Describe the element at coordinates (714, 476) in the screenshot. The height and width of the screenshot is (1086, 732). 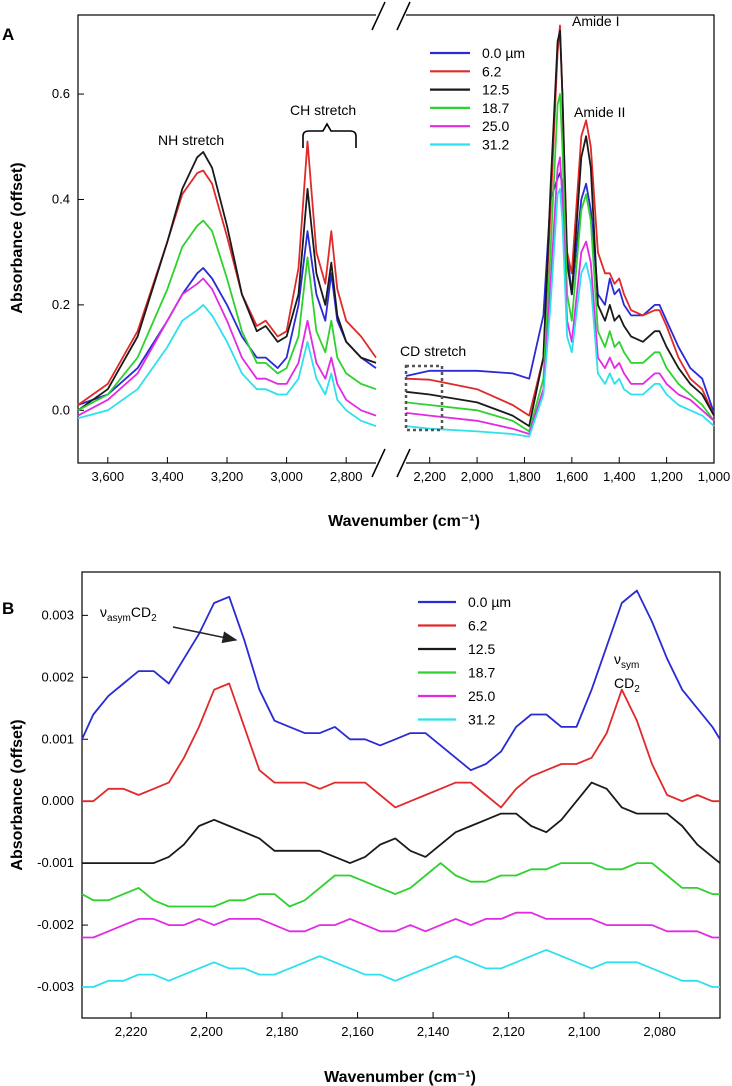
I see `panel-a-x-tick-label: 1,000` at that location.